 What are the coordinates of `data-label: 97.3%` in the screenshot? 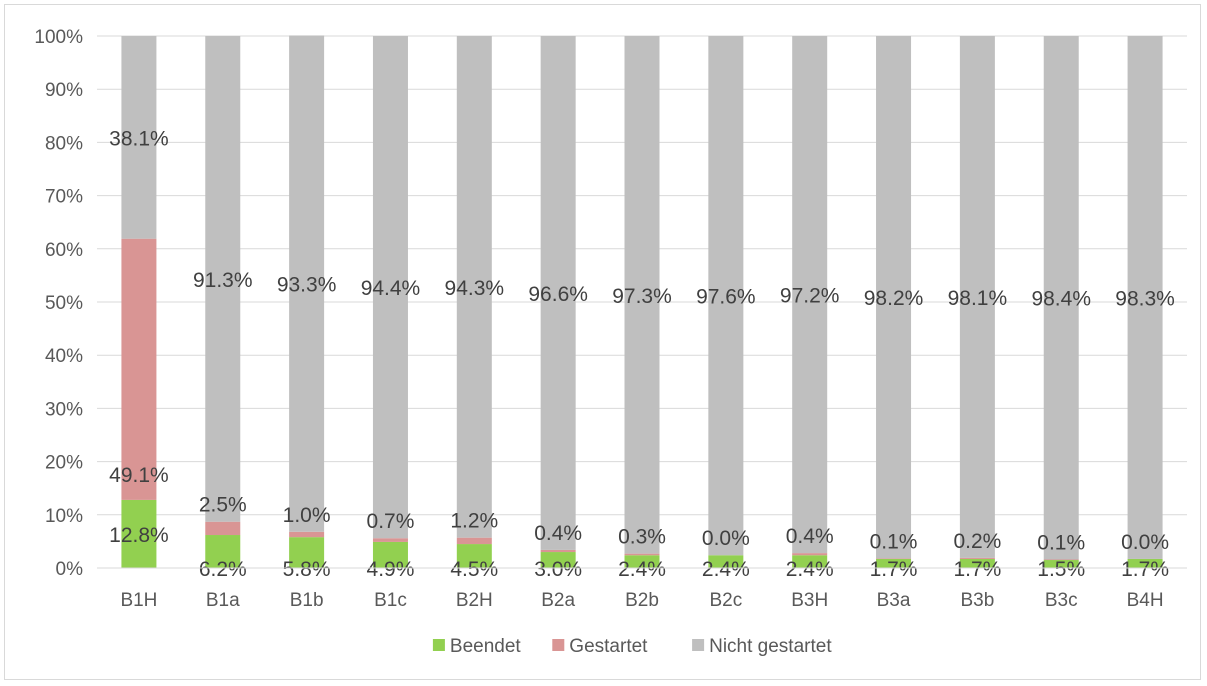 It's located at (642, 296).